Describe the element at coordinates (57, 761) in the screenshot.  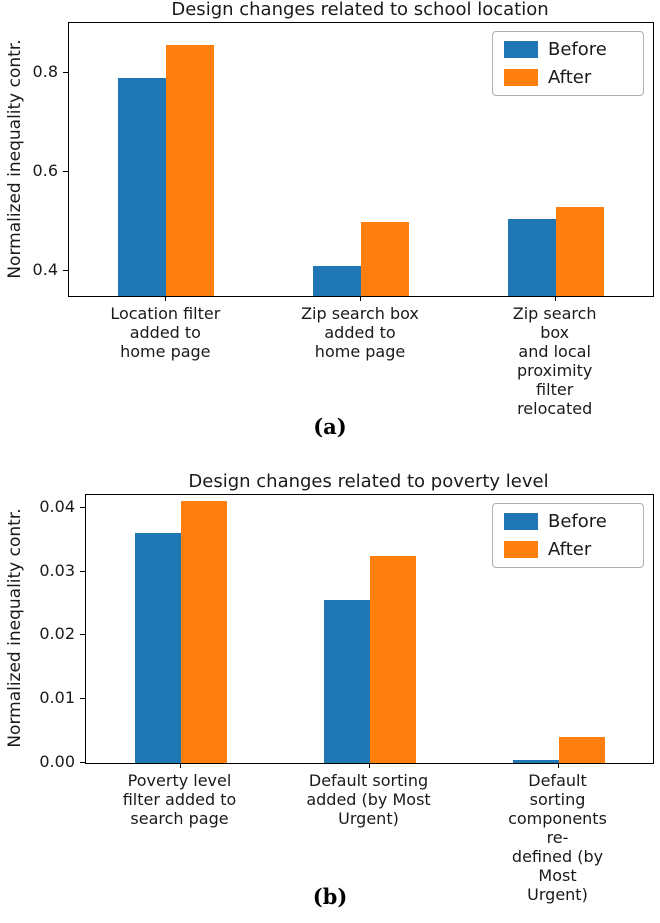
I see `y-tick-label: 0.00` at that location.